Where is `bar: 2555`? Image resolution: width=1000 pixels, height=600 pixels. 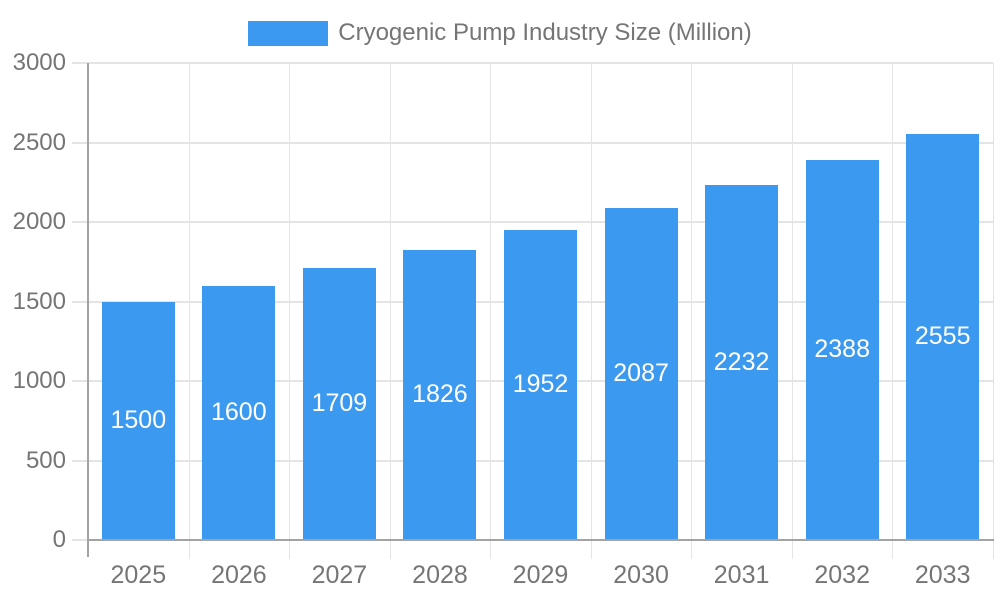 bar: 2555 is located at coordinates (943, 336).